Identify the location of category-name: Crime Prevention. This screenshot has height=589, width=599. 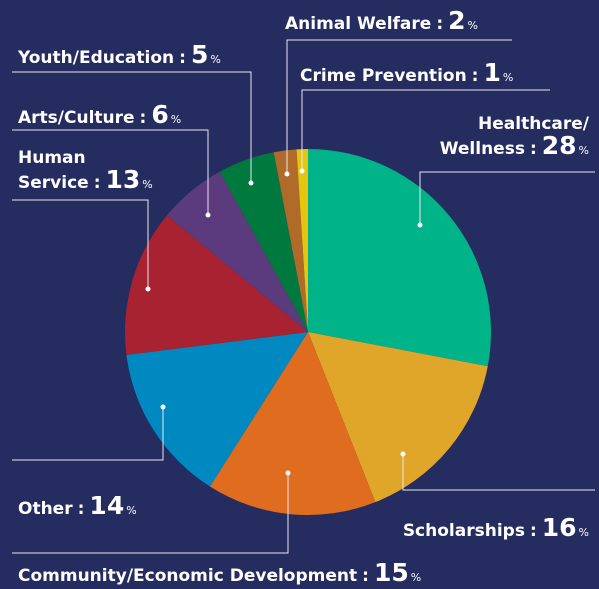
(383, 76).